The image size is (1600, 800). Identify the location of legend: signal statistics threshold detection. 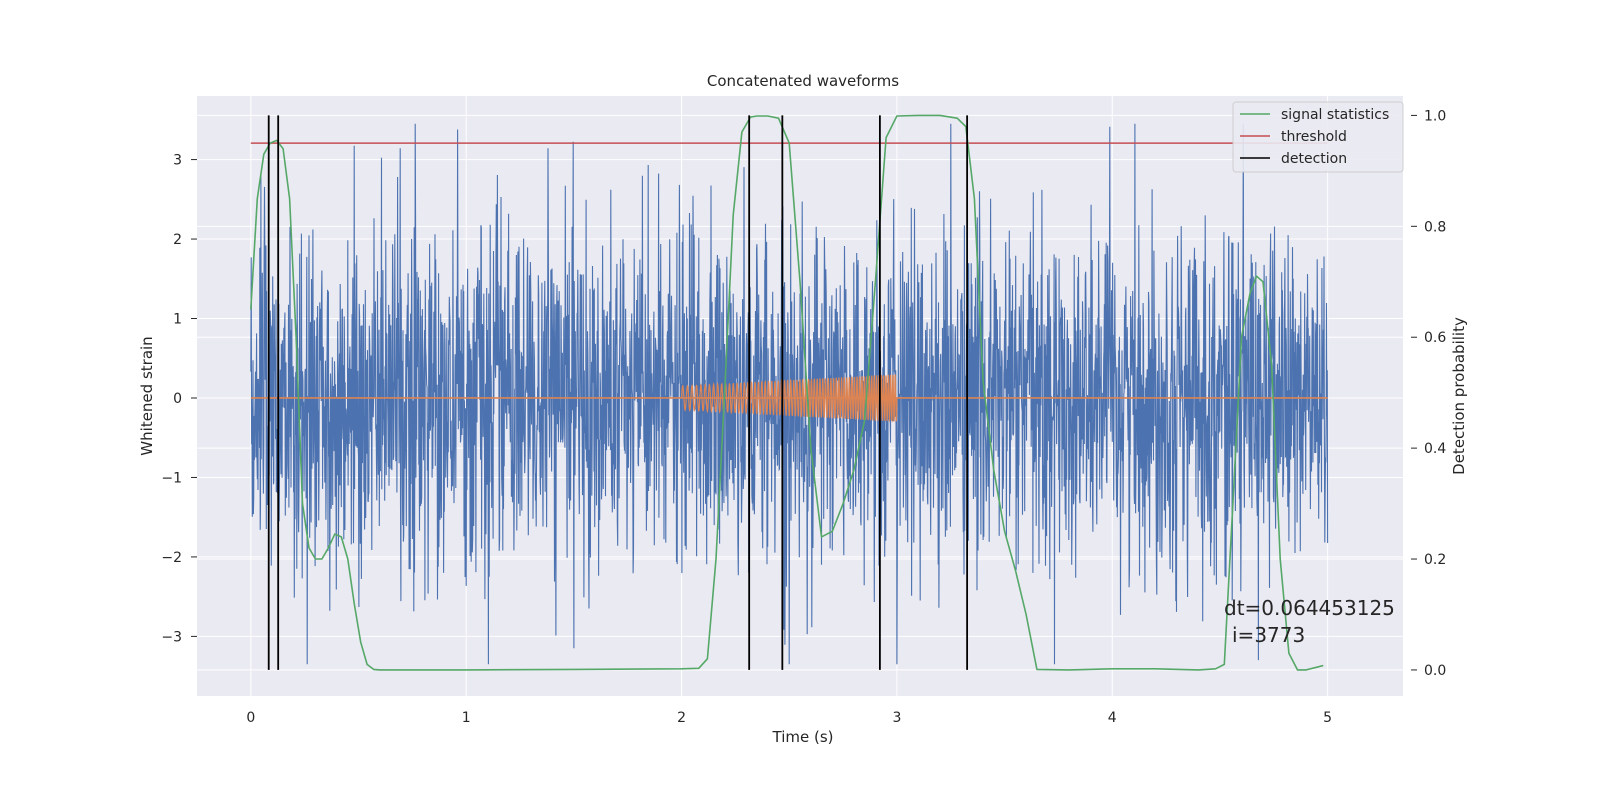
(1318, 137).